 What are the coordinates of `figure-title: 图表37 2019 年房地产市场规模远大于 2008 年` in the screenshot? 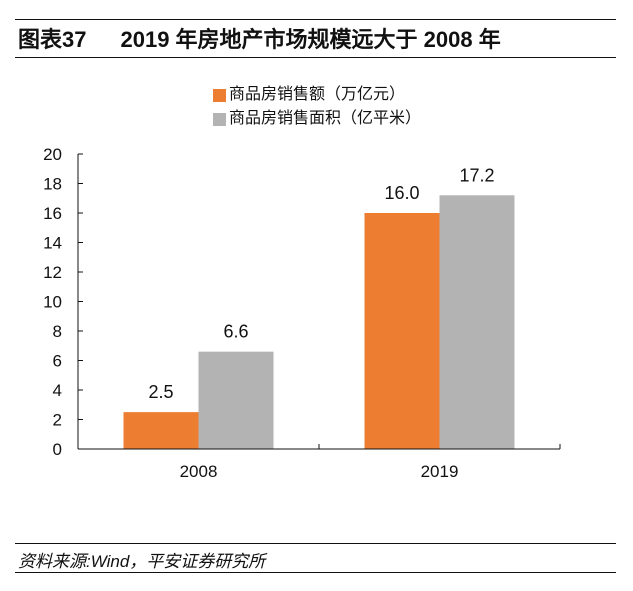 It's located at (259, 38).